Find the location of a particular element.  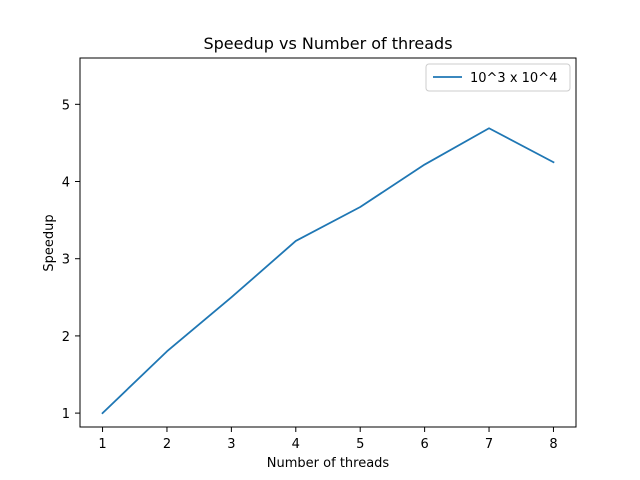

y-axis-ticks: 1 2 3 4 5 is located at coordinates (71, 260).